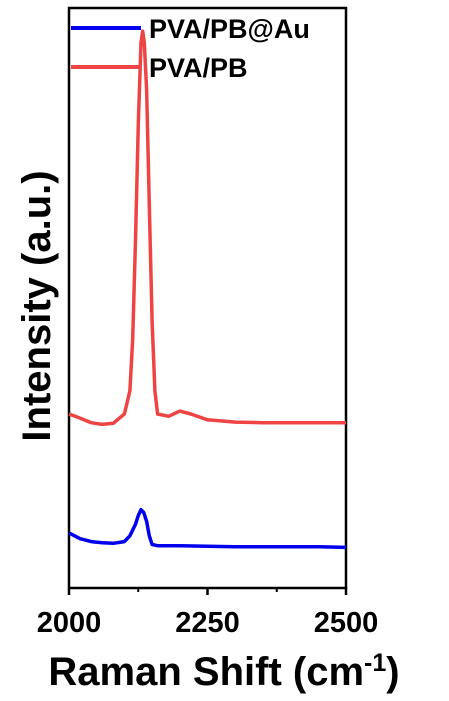 The height and width of the screenshot is (701, 449). Describe the element at coordinates (229, 29) in the screenshot. I see `legend-label-pva-pb-au: PVA/PB@Au` at that location.